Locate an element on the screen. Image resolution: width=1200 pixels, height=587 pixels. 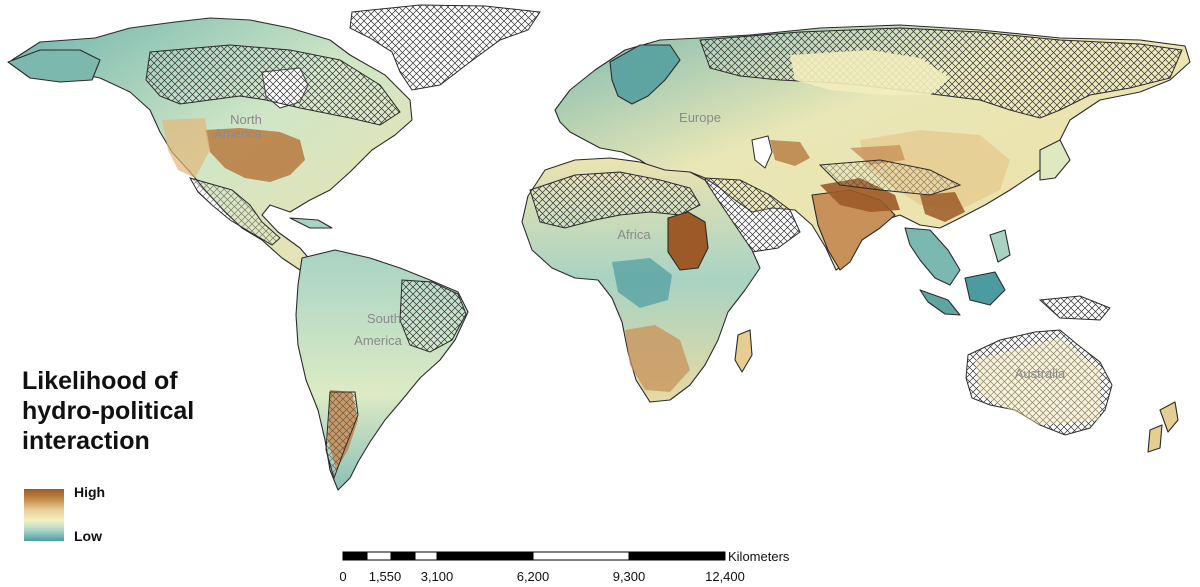
china-high-region is located at coordinates (942, 207).